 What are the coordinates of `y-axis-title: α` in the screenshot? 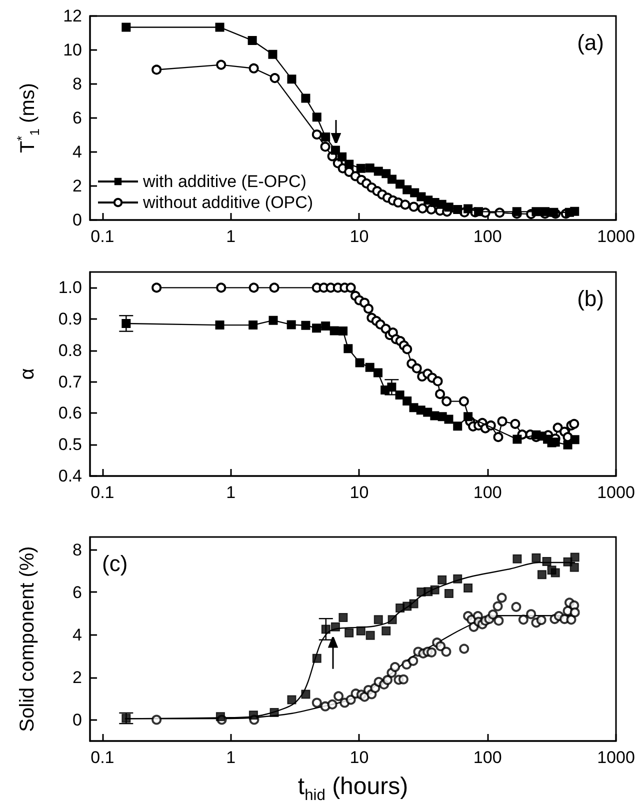 It's located at (28, 374).